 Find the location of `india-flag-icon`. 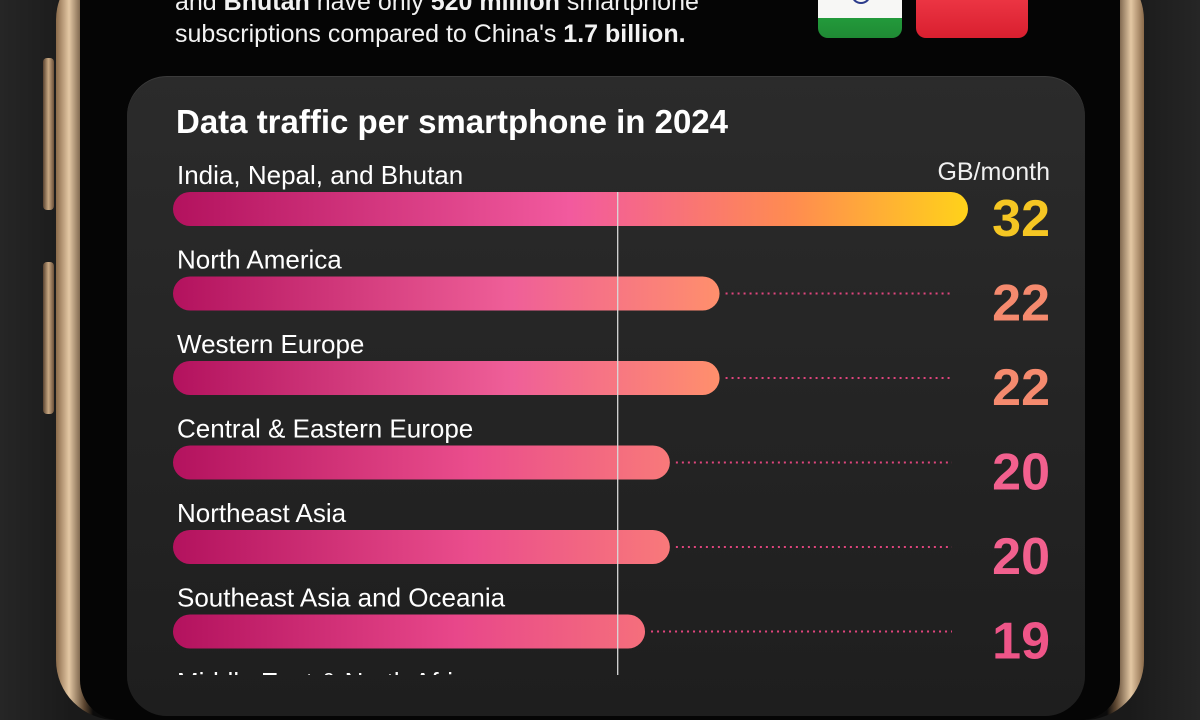

india-flag-icon is located at coordinates (860, 19).